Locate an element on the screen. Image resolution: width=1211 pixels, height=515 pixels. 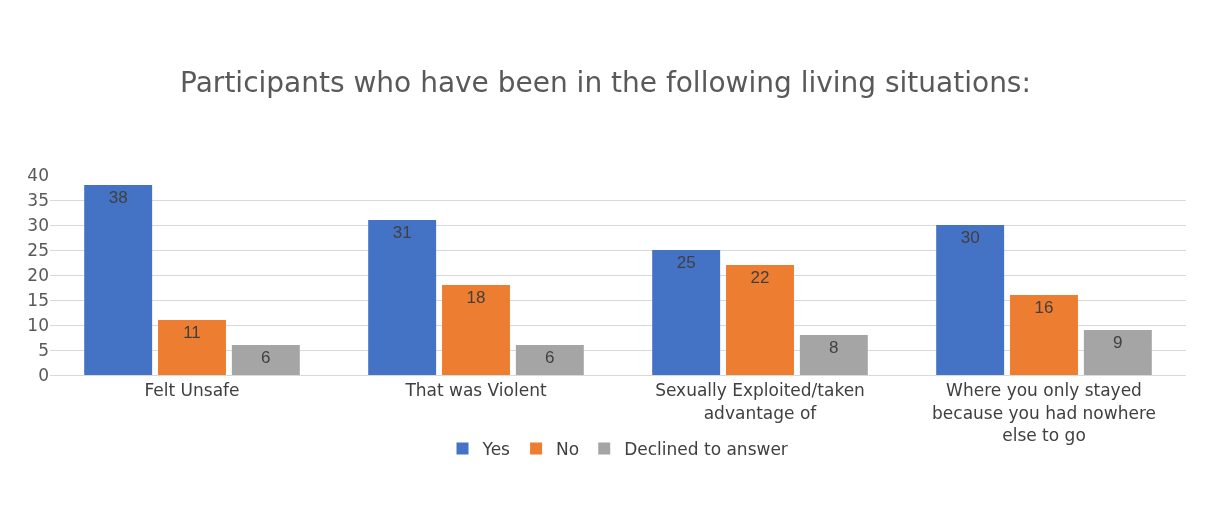
data-label: 25 is located at coordinates (686, 262).